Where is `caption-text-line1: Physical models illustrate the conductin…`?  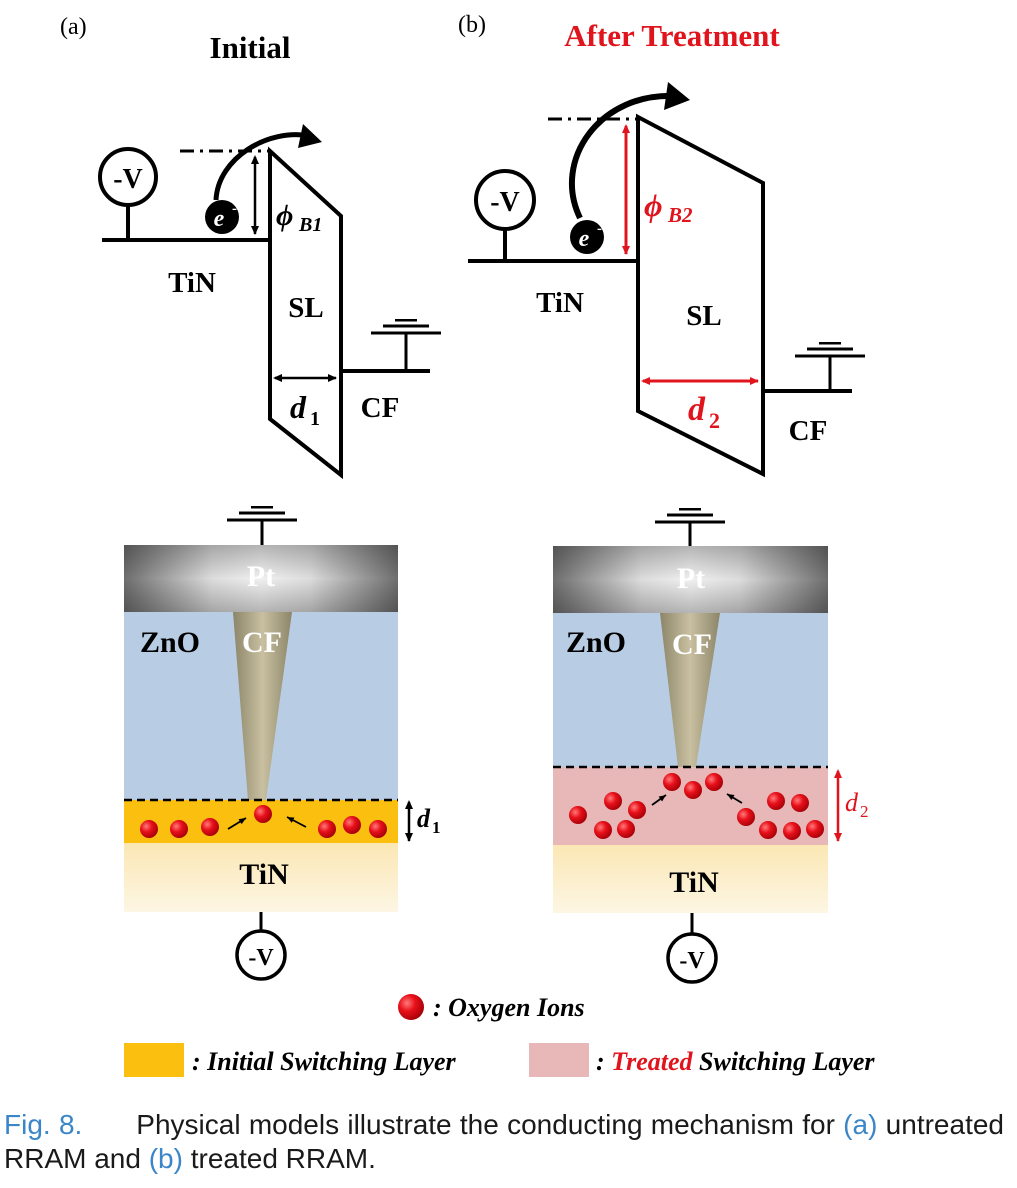
caption-text-line1: Physical models illustrate the conductin… is located at coordinates (485, 1124).